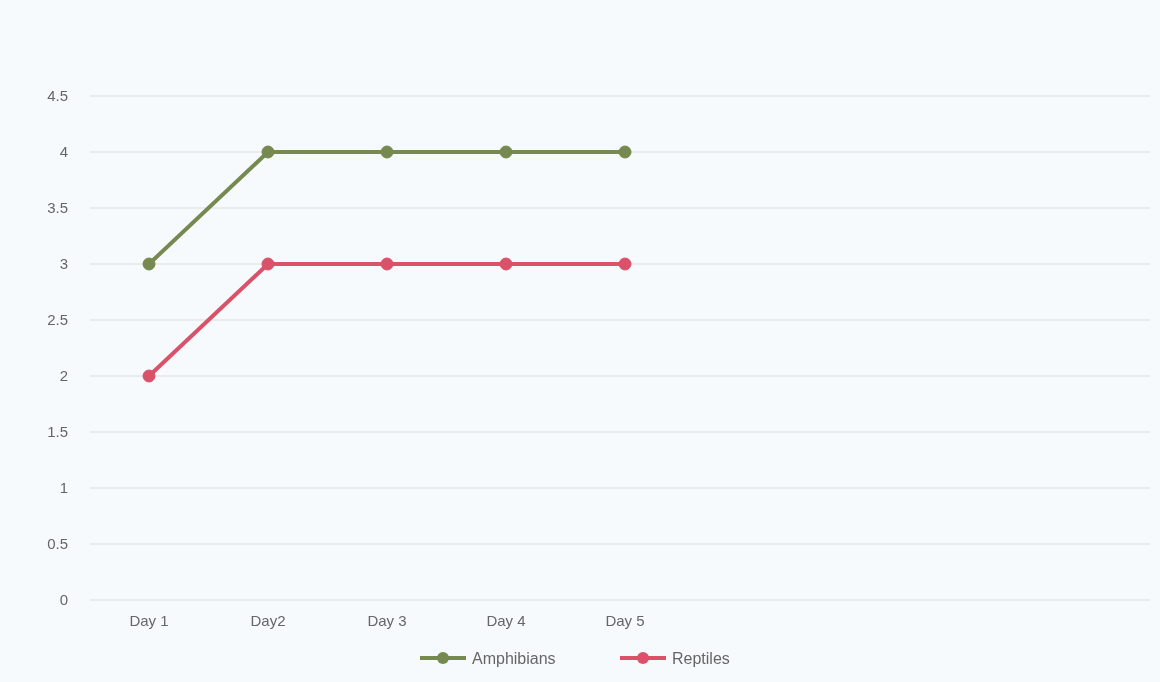 The width and height of the screenshot is (1160, 682). I want to click on y-tick-label: 2, so click(63, 376).